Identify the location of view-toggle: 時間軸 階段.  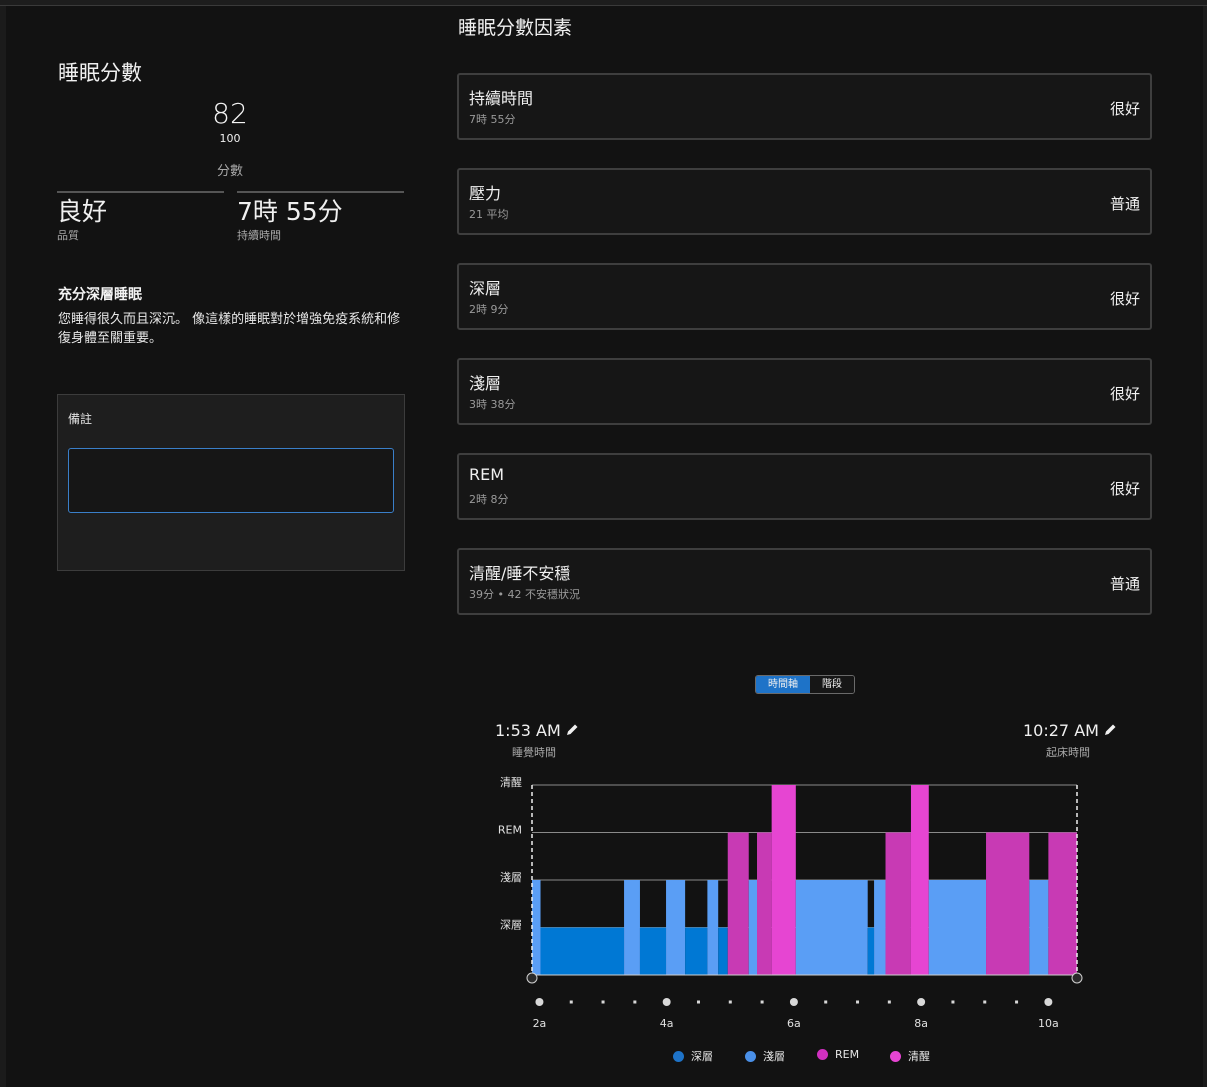
(805, 684).